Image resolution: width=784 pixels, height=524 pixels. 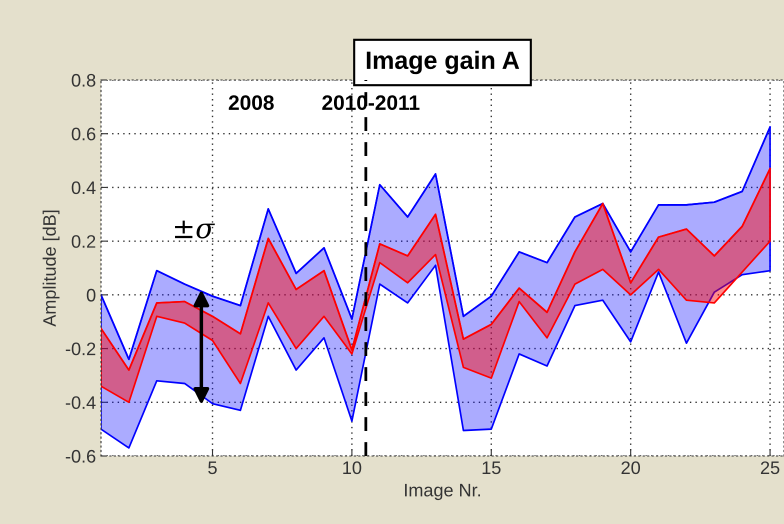 What do you see at coordinates (352, 467) in the screenshot?
I see `x-tick-label: 10` at bounding box center [352, 467].